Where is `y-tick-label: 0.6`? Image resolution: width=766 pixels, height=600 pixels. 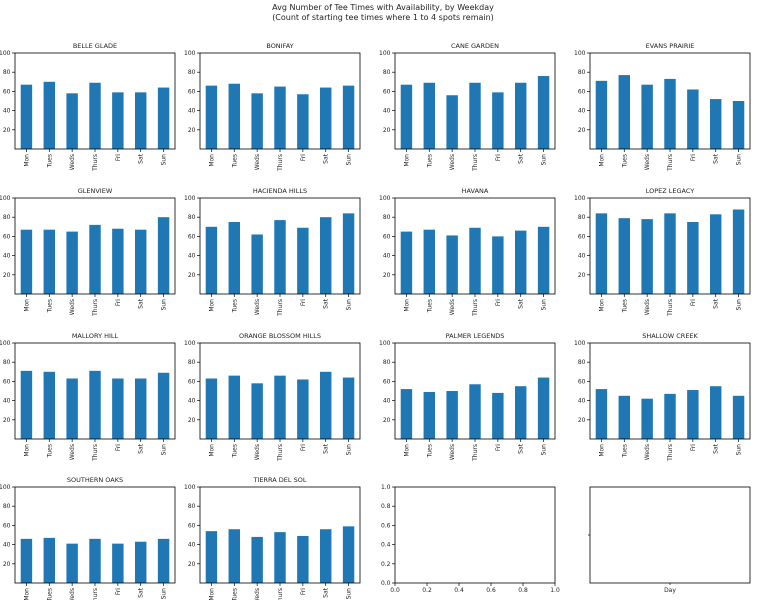 y-tick-label: 0.6 is located at coordinates (386, 525).